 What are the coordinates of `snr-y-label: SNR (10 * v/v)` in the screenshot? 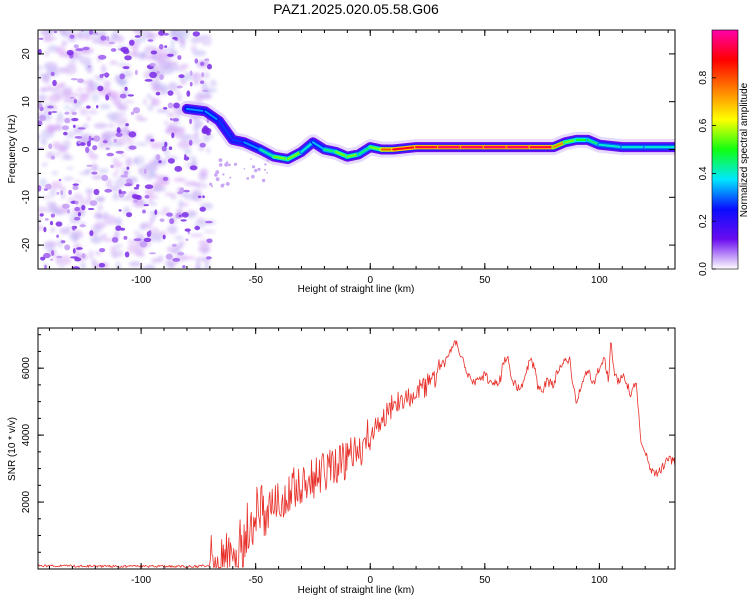 It's located at (12, 449).